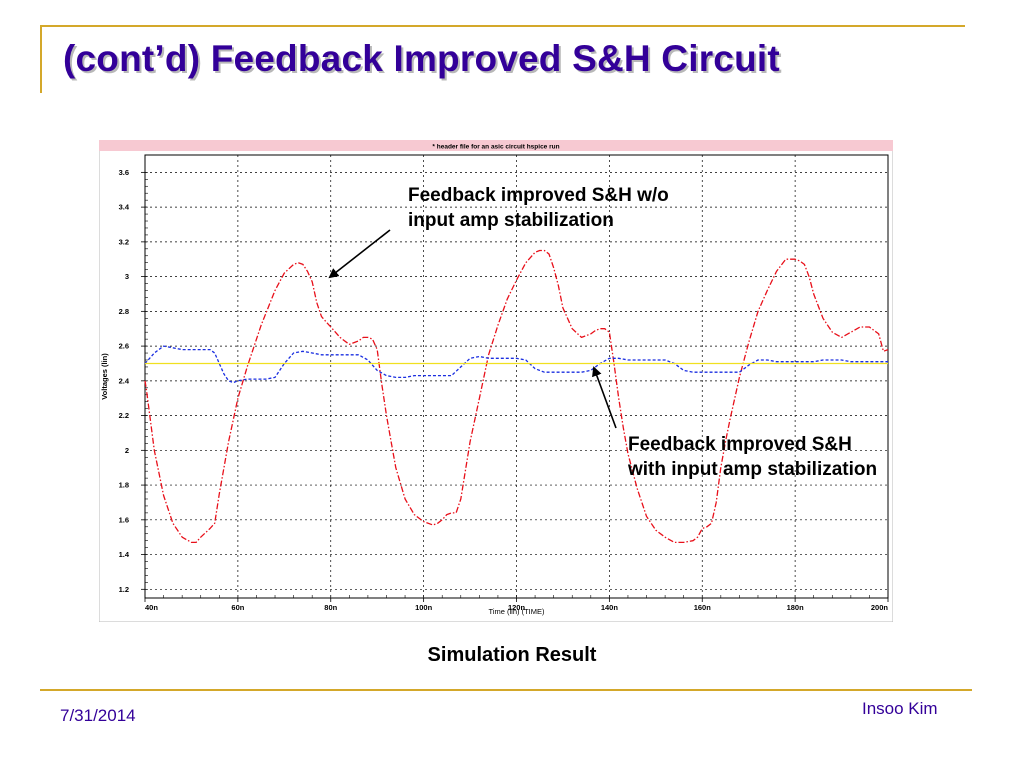 The width and height of the screenshot is (1024, 768). I want to click on x-tick-label: 160n, so click(703, 607).